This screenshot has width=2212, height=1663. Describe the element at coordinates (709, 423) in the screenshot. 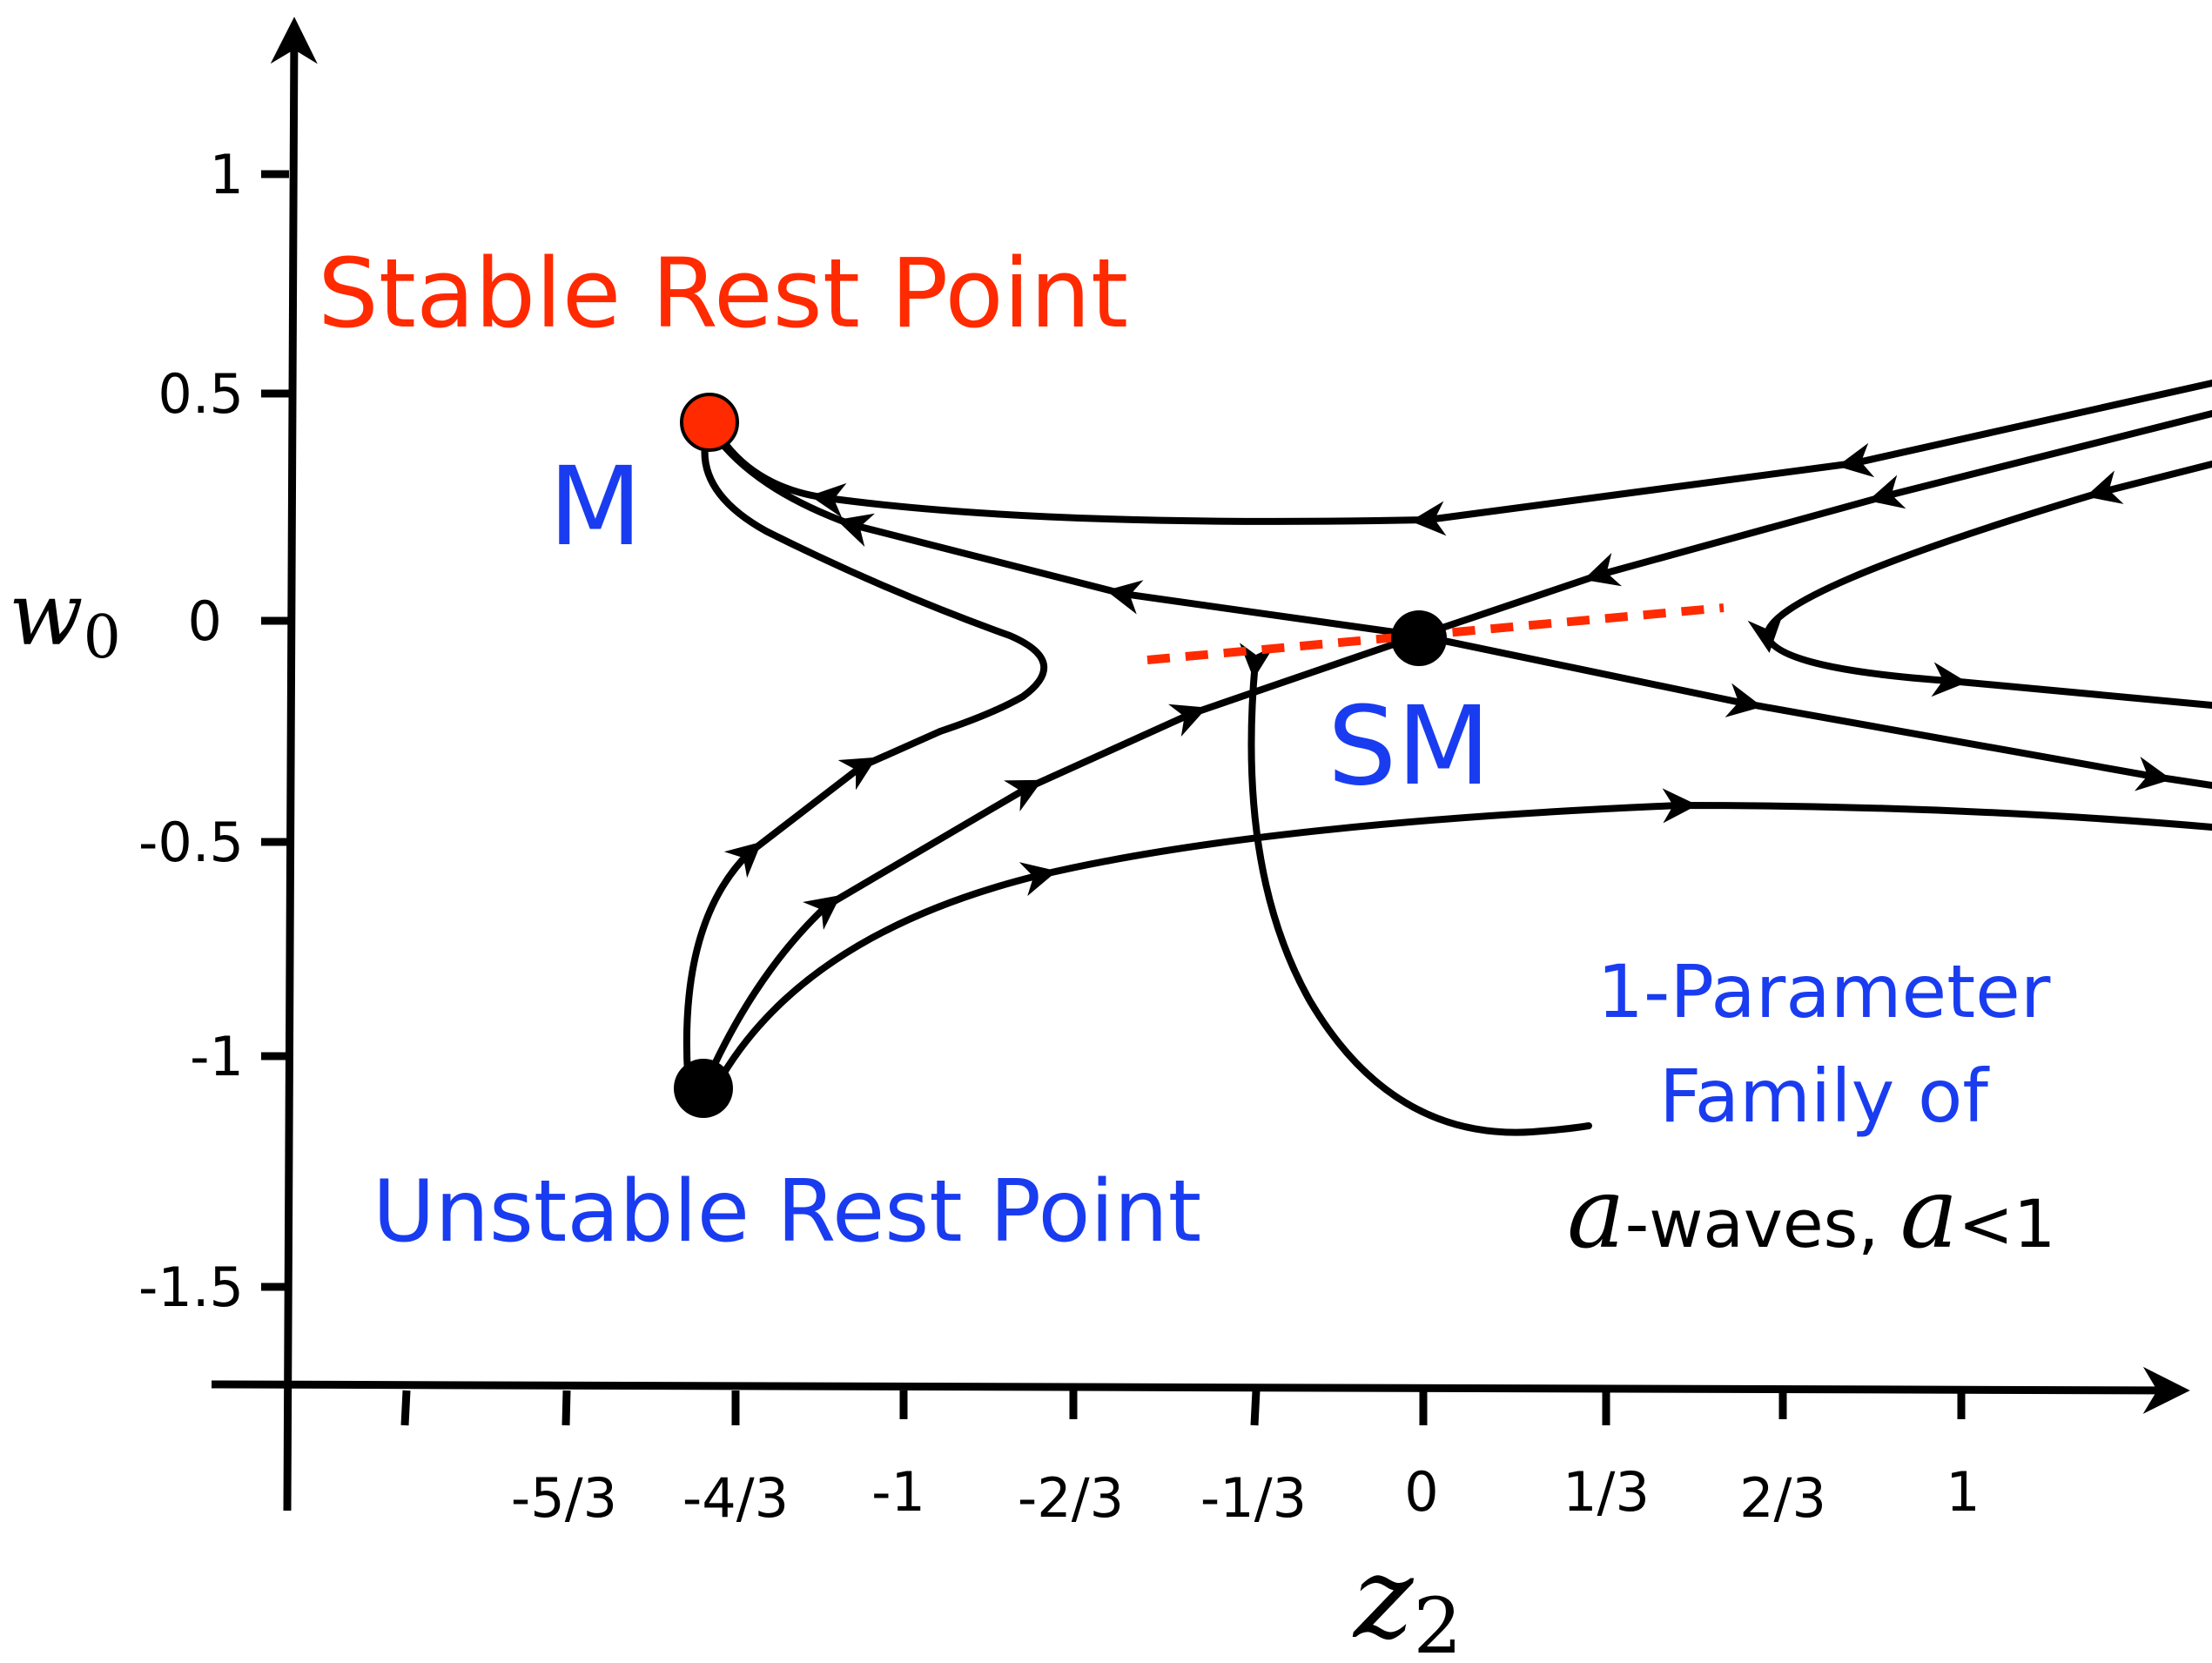

I see `stable-rest-point` at that location.